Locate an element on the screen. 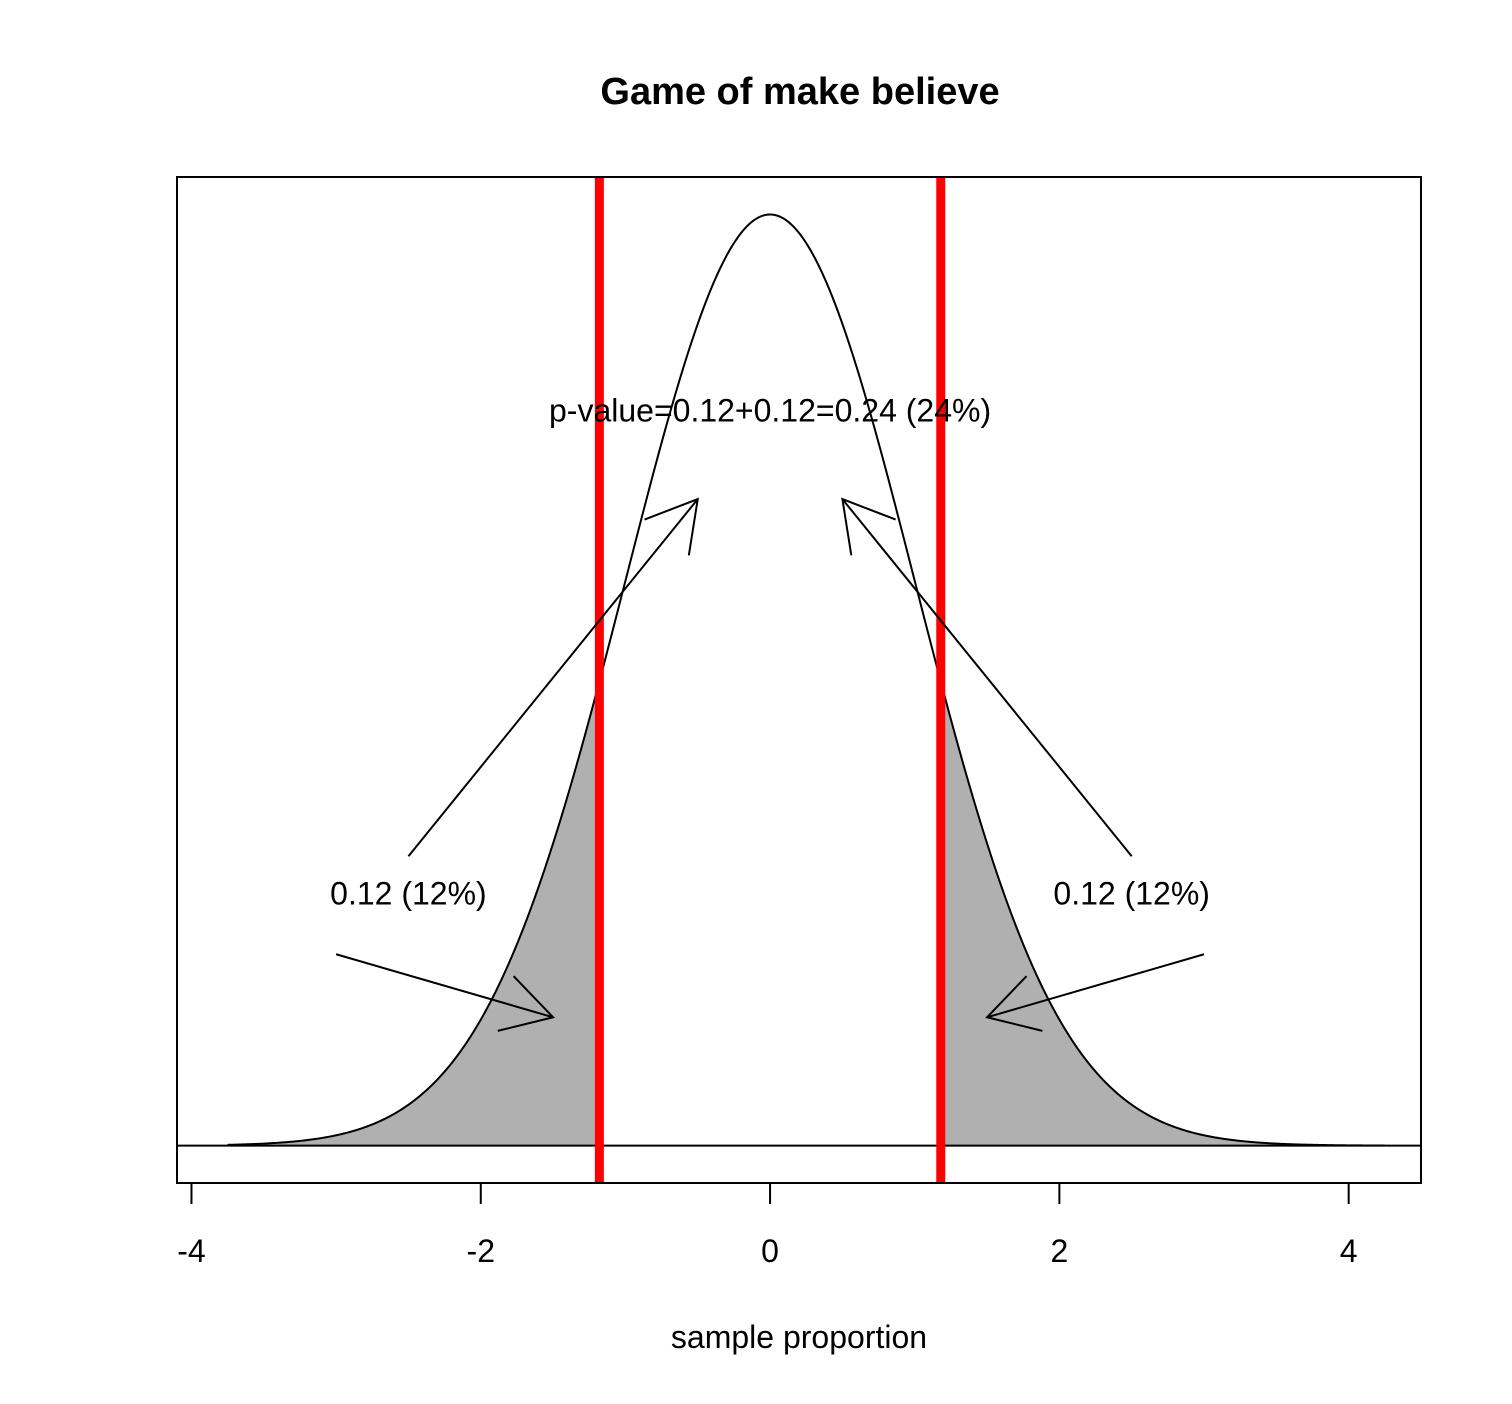  x-axis-label: sample proportion is located at coordinates (799, 1337).